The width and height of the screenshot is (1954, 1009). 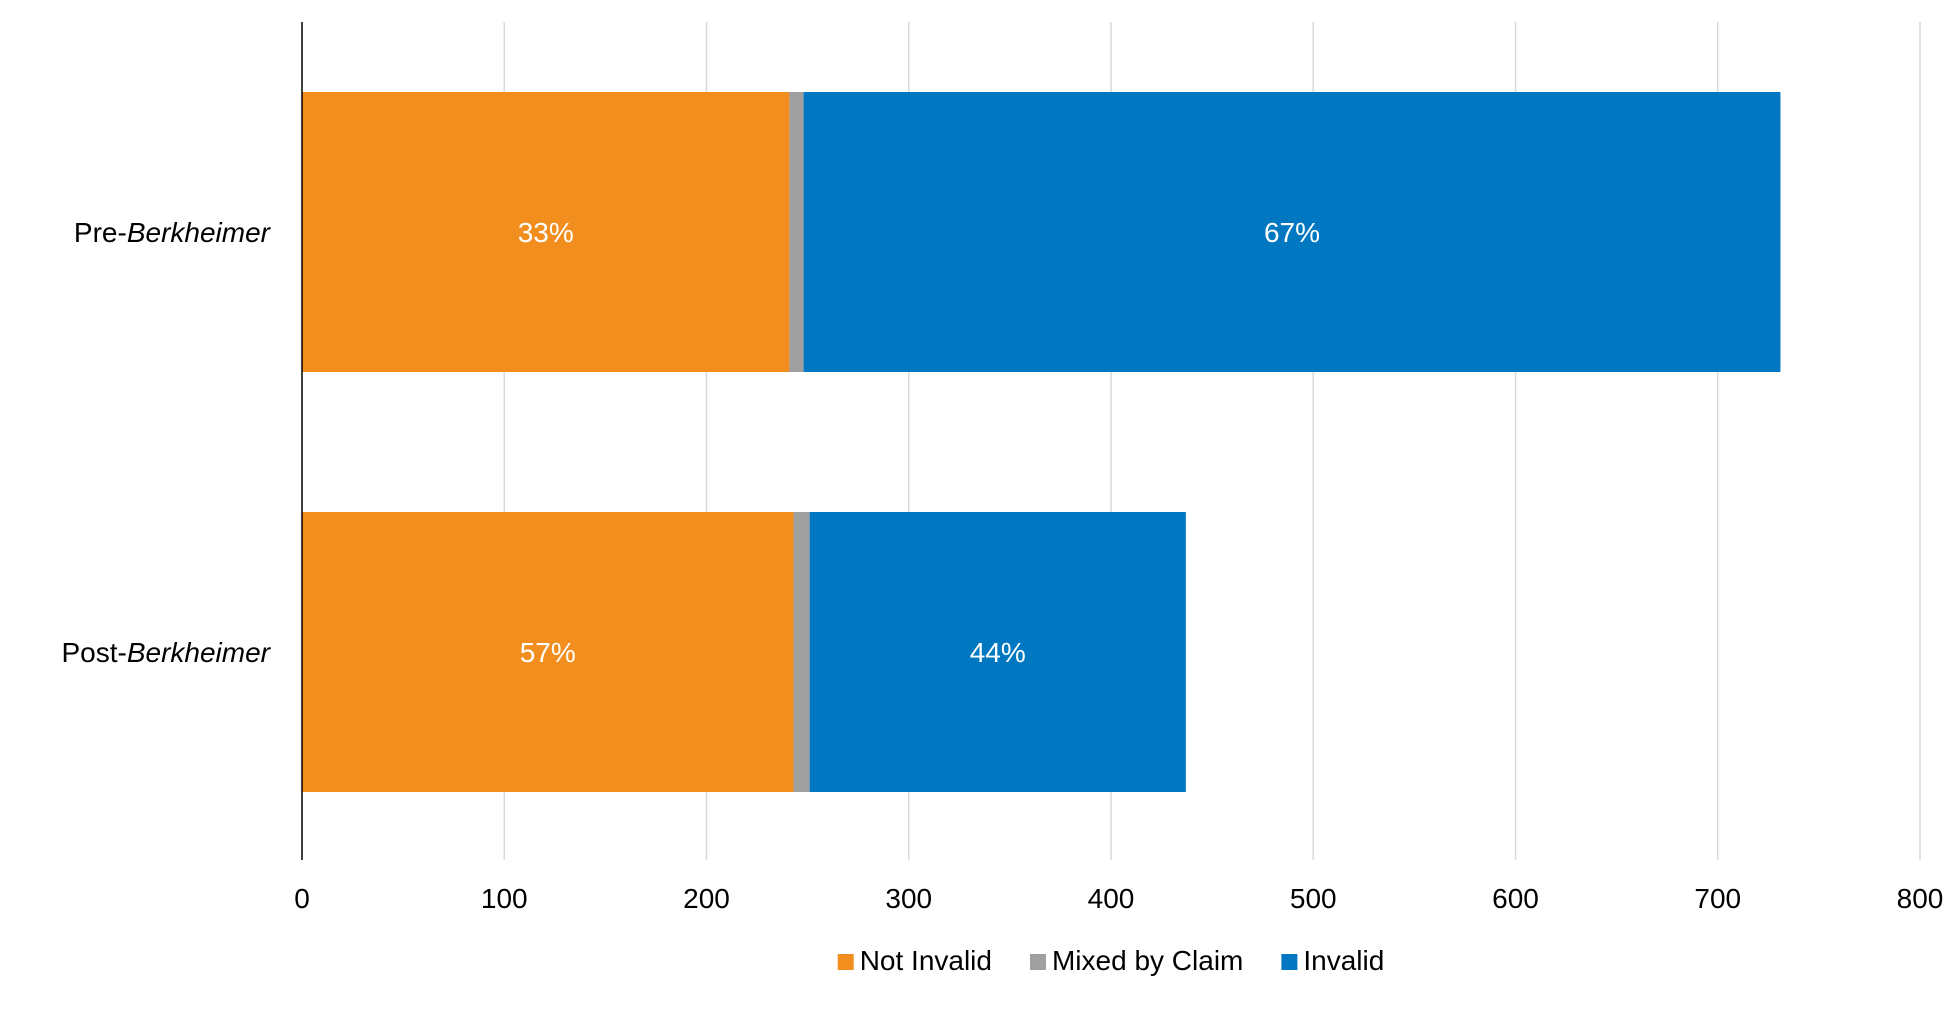 What do you see at coordinates (504, 898) in the screenshot?
I see `x-tick-label: 100` at bounding box center [504, 898].